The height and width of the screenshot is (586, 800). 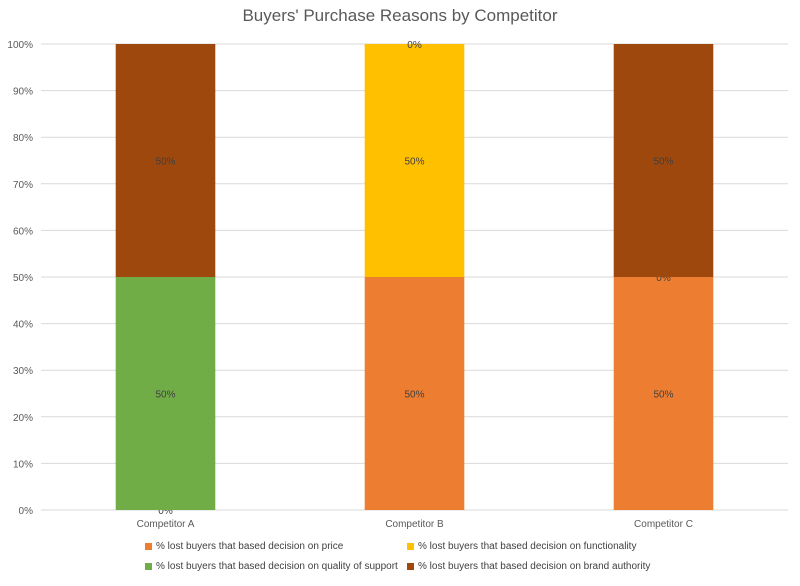 I want to click on x-tick-label: Competitor A, so click(x=166, y=524).